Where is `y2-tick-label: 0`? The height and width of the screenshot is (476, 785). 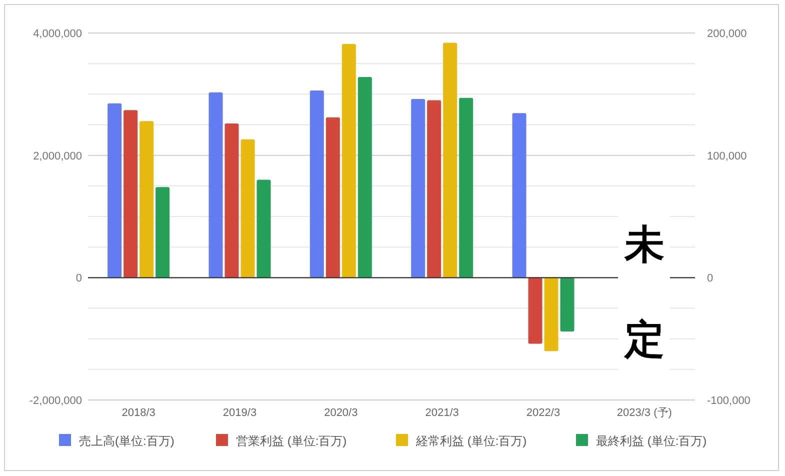 y2-tick-label: 0 is located at coordinates (710, 278).